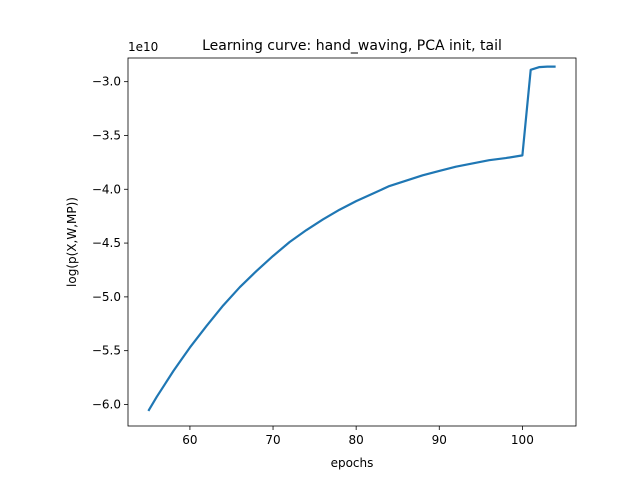  I want to click on y-tick-label: −4.0, so click(106, 189).